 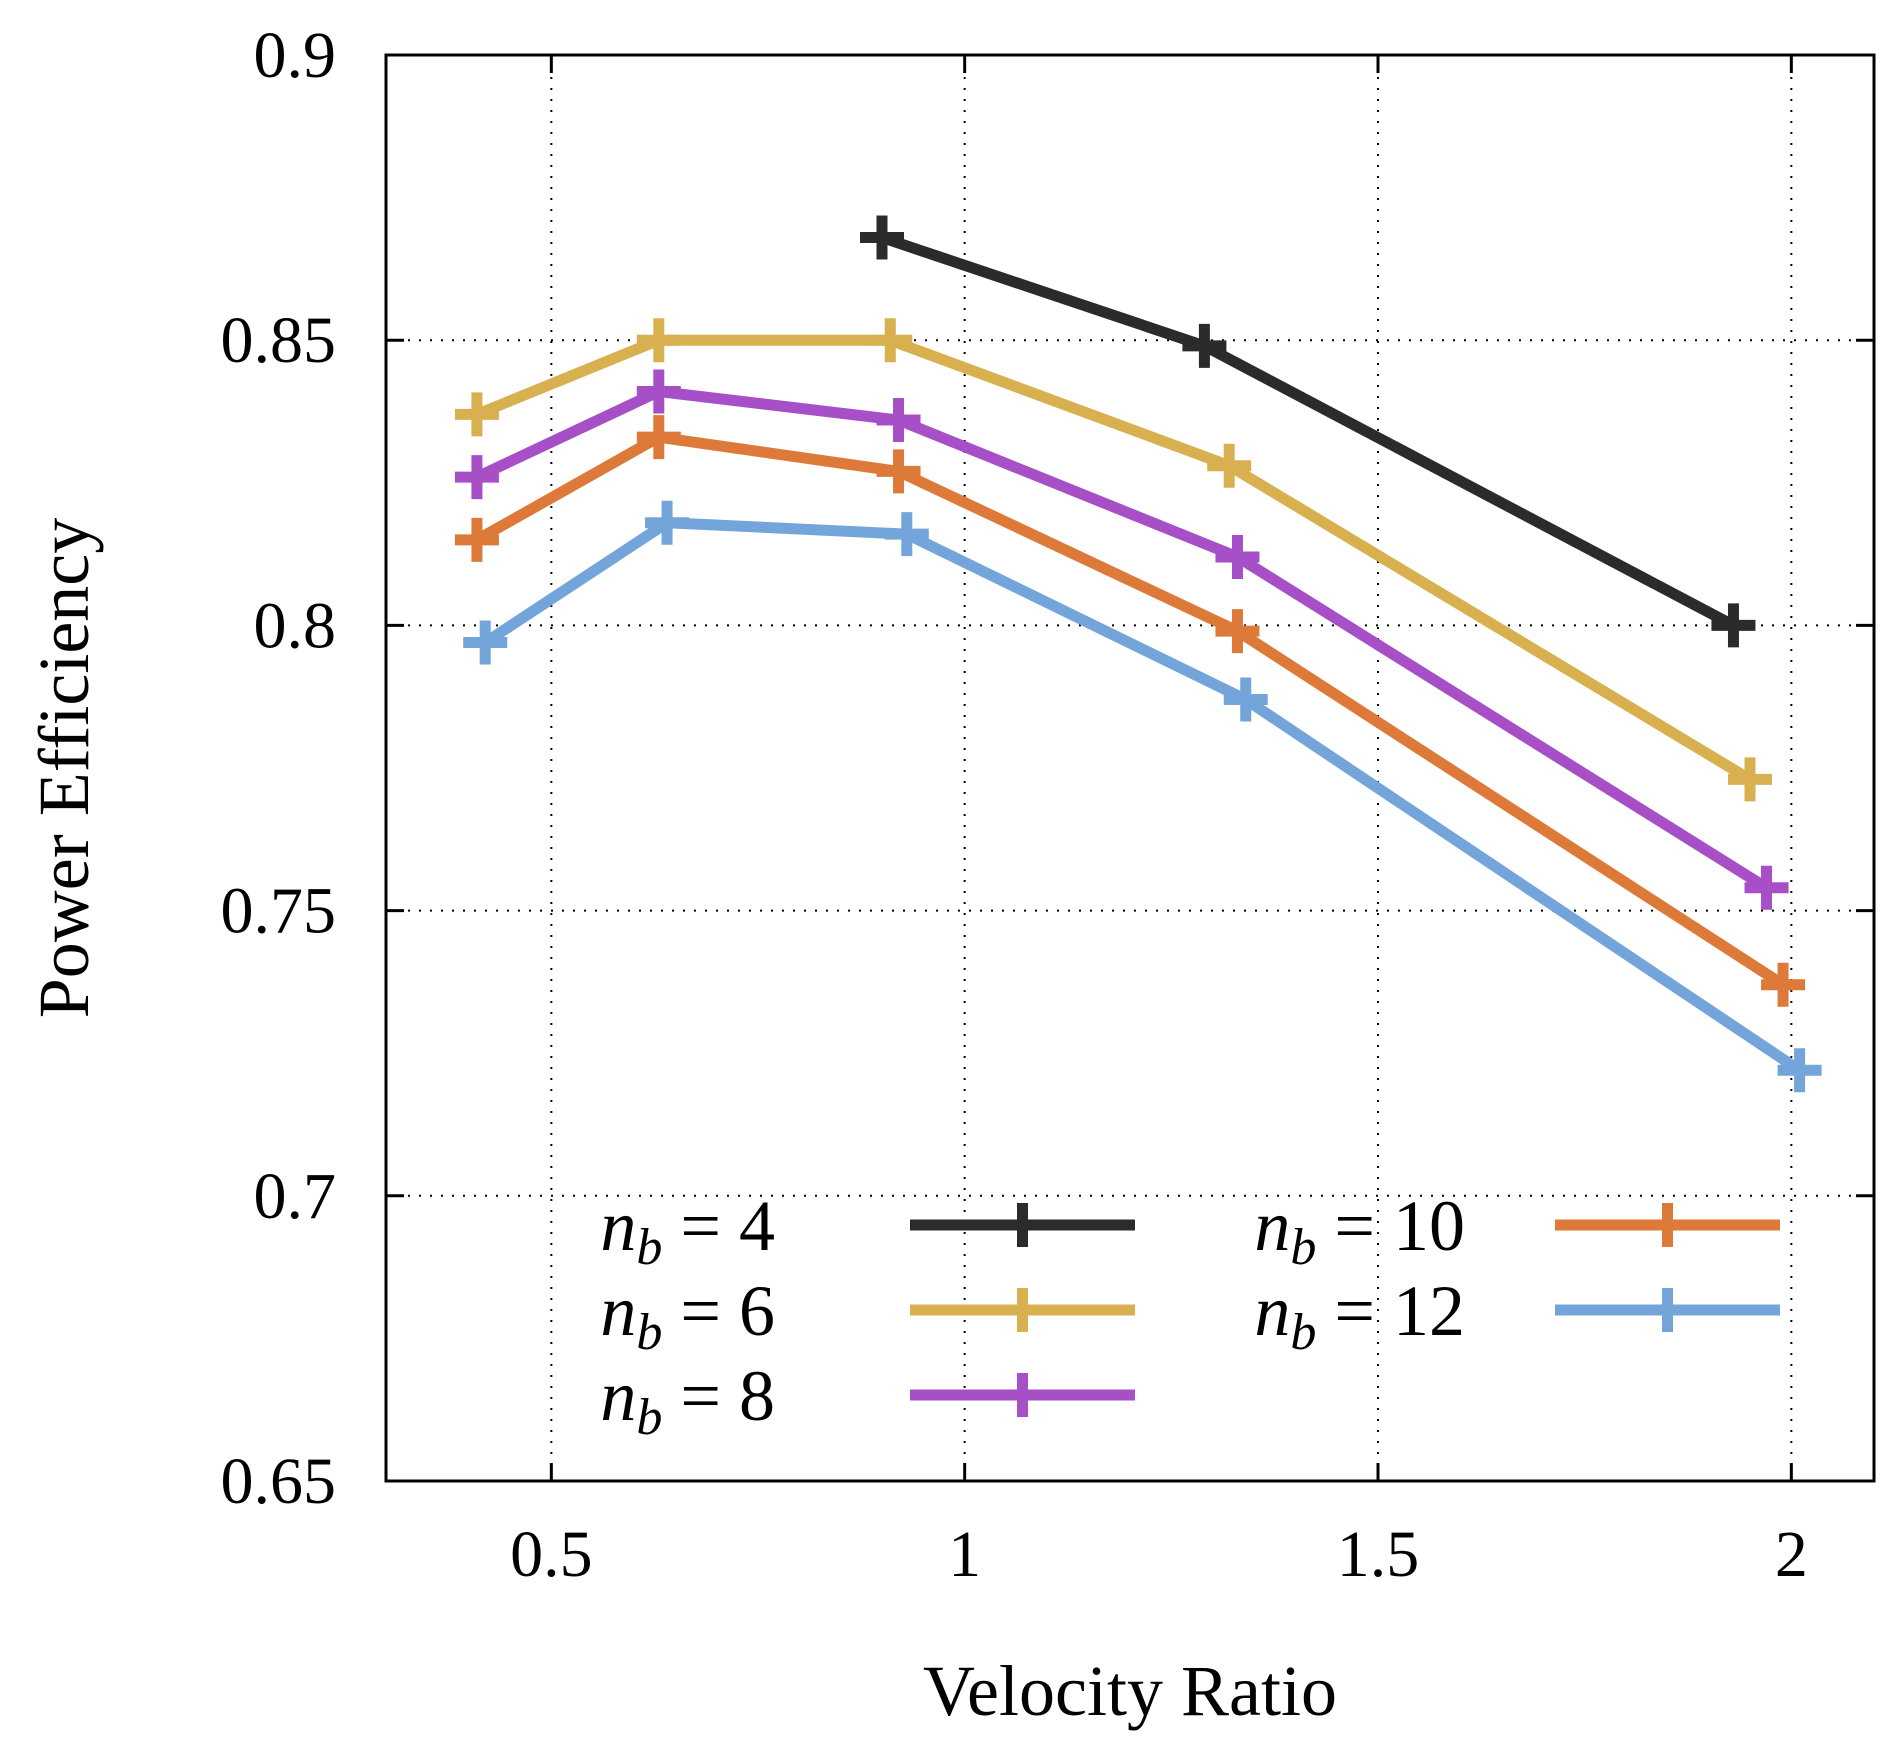 I want to click on y-tick-label: 0.85, so click(x=279, y=340).